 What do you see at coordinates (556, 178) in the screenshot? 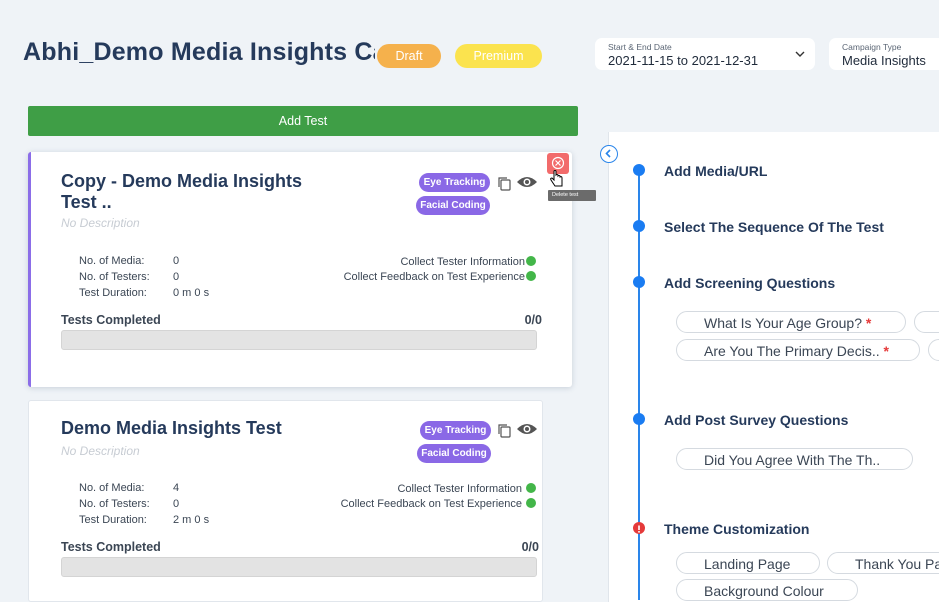
I see `hand-cursor-icon` at bounding box center [556, 178].